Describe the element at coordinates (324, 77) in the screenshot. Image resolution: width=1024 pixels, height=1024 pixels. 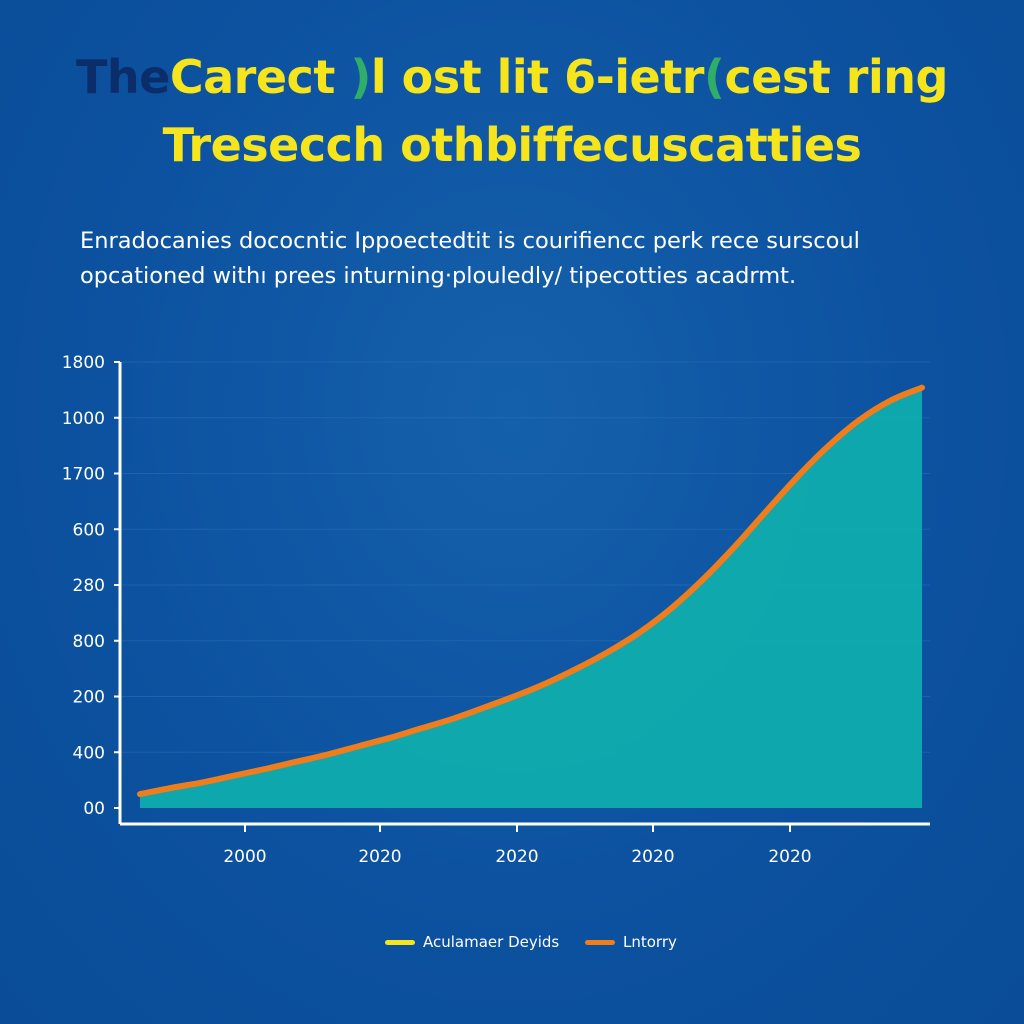
I see `title-segment-b: t` at that location.